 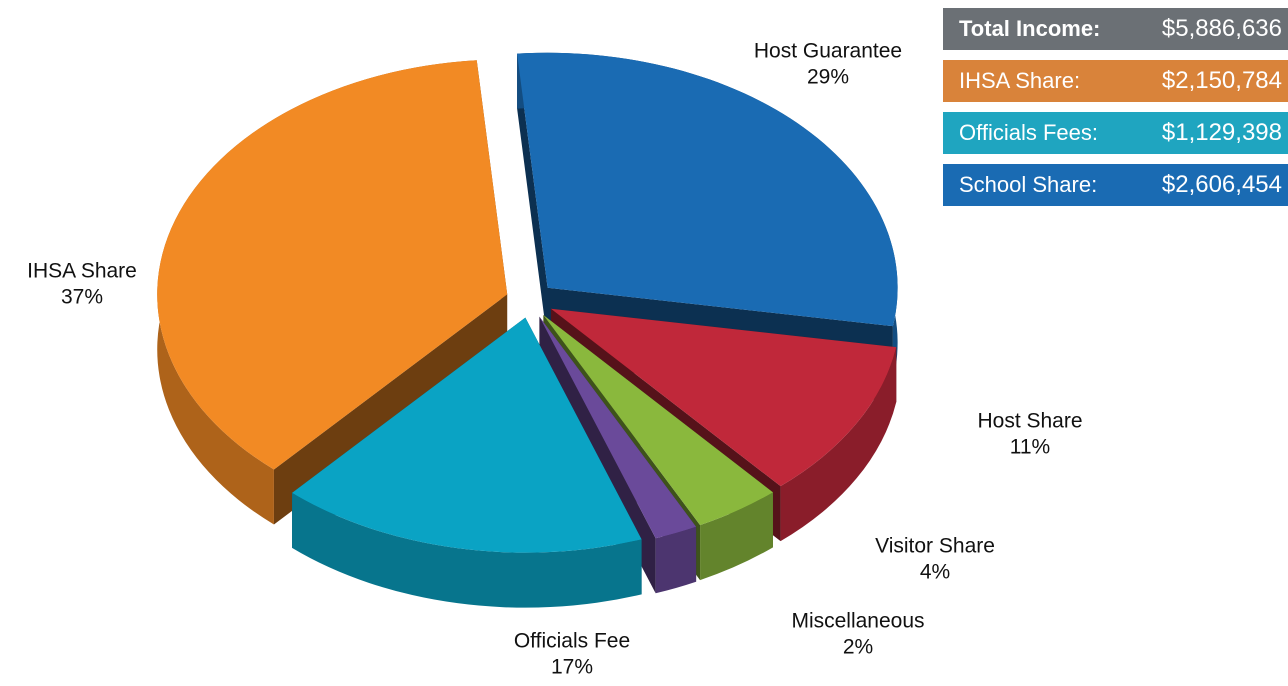 What do you see at coordinates (935, 572) in the screenshot?
I see `slice-value-label: 4%` at bounding box center [935, 572].